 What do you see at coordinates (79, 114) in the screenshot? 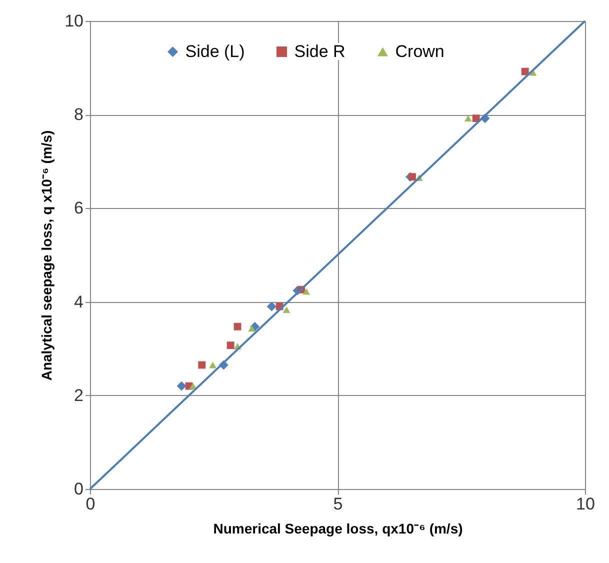
I see `y-tick-label: 8` at bounding box center [79, 114].